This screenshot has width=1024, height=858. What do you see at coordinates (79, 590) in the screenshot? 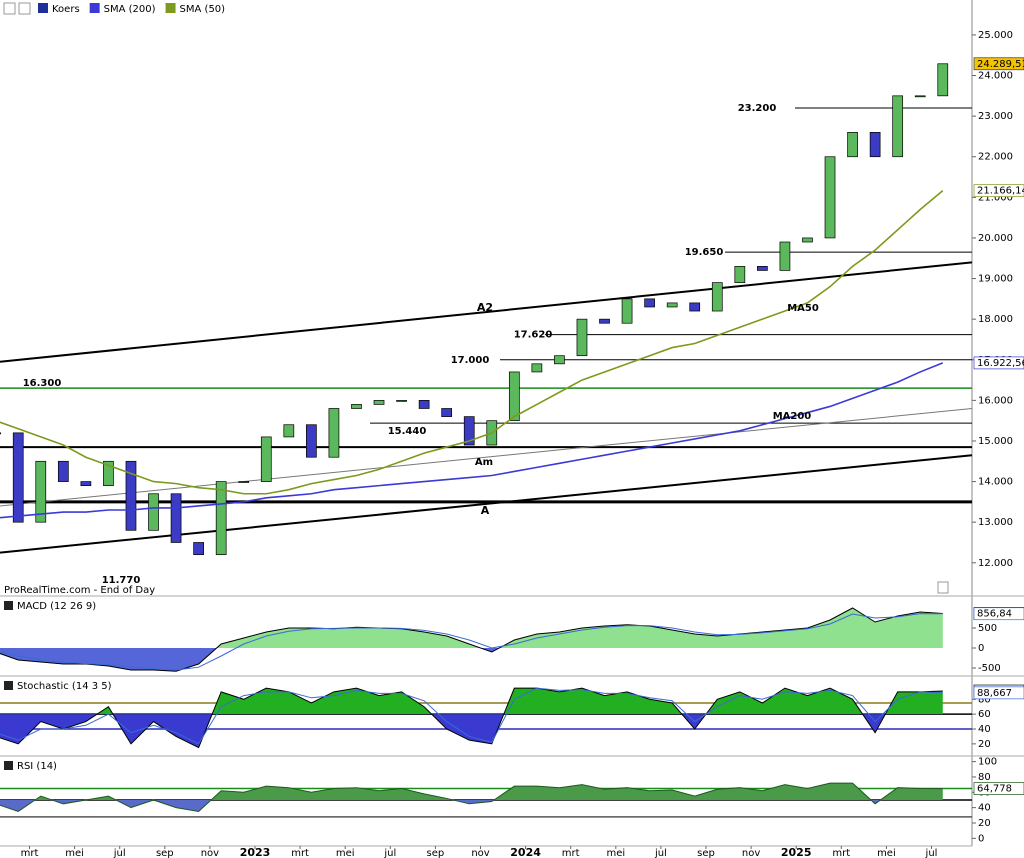
I see `source-label: ProRealTime.com - End of Day` at bounding box center [79, 590].